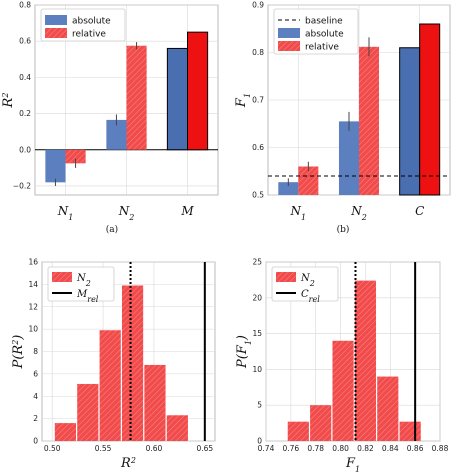  I want to click on y-axis-label: P(R2), so click(19, 352).